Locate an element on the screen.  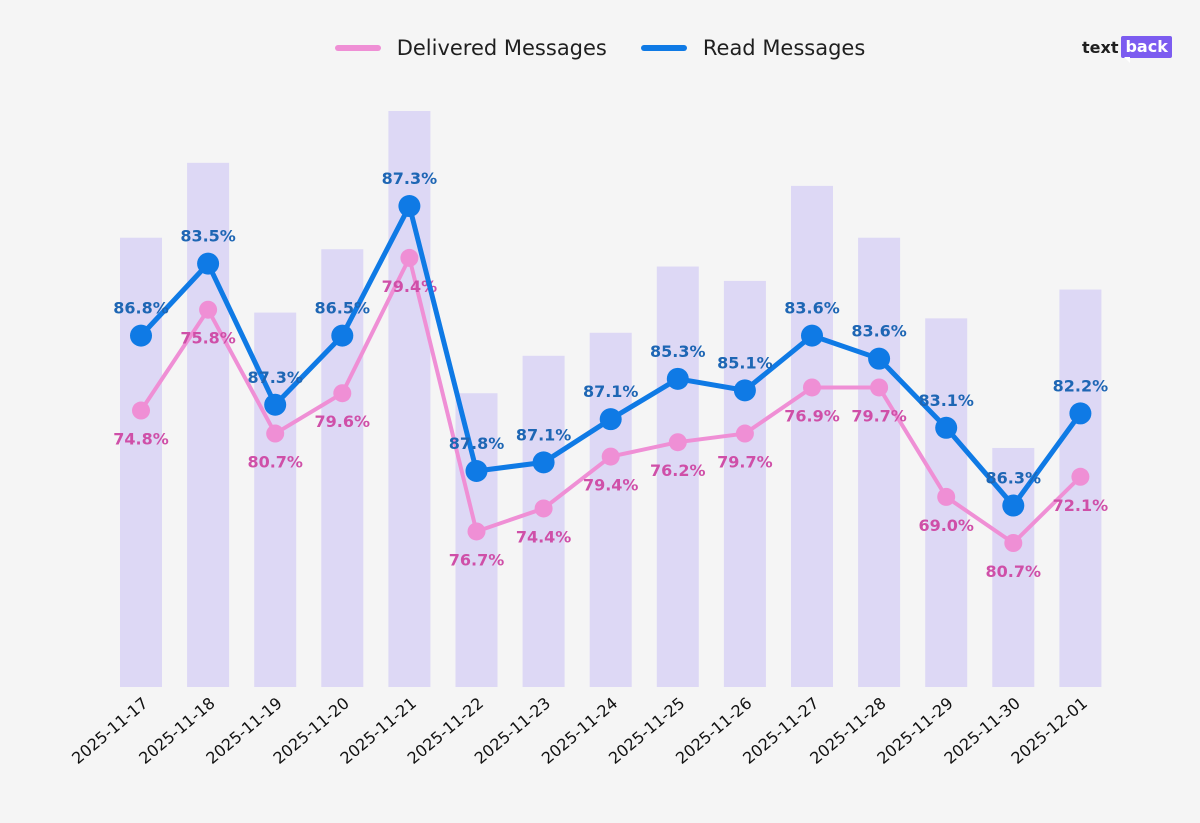
legend: Delivered Messages Read Messages is located at coordinates (600, 48).